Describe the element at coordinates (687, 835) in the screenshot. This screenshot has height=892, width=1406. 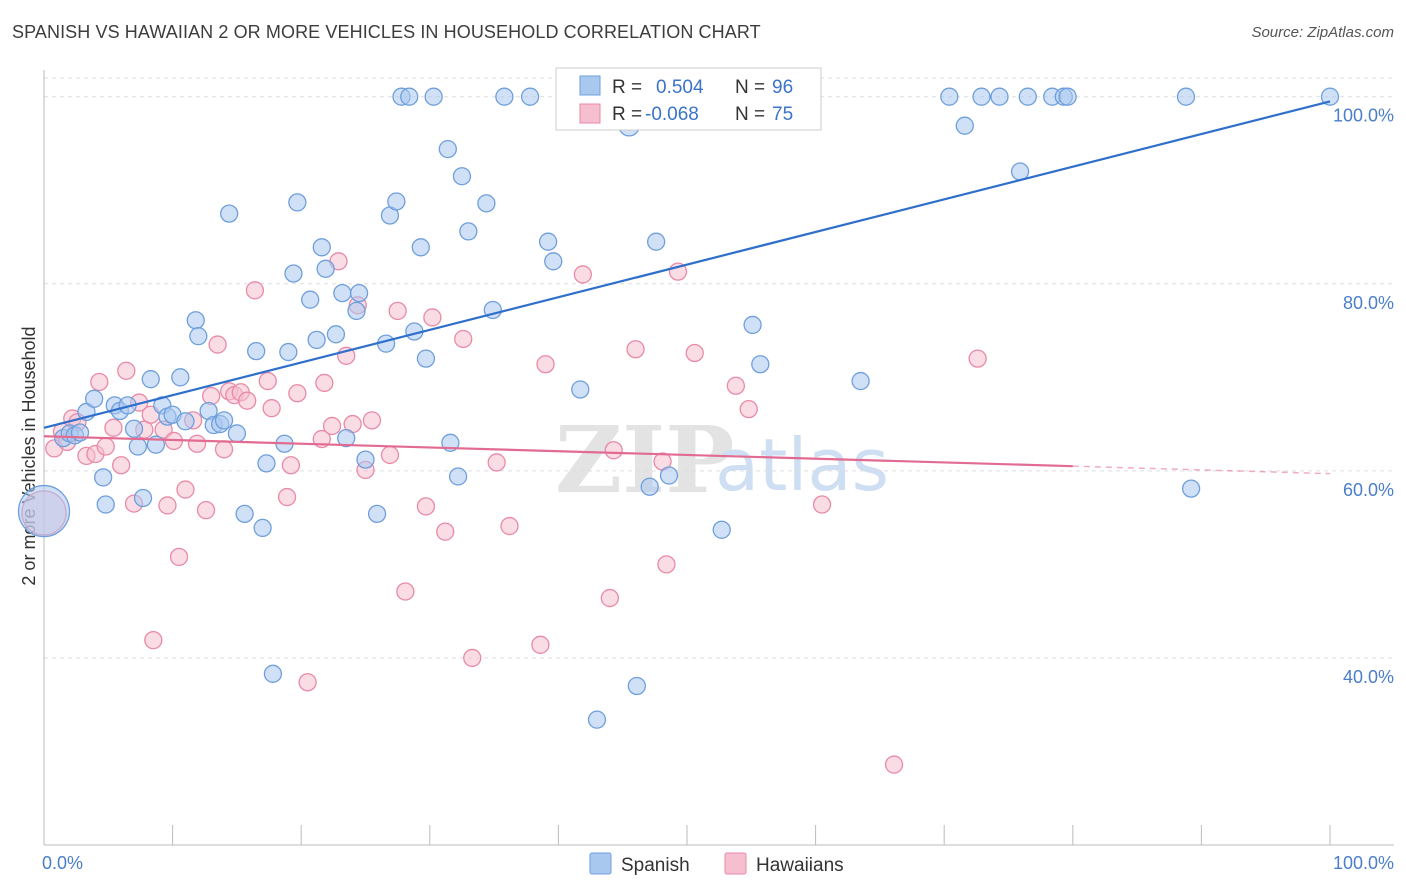
I see `x-axis-ticks` at that location.